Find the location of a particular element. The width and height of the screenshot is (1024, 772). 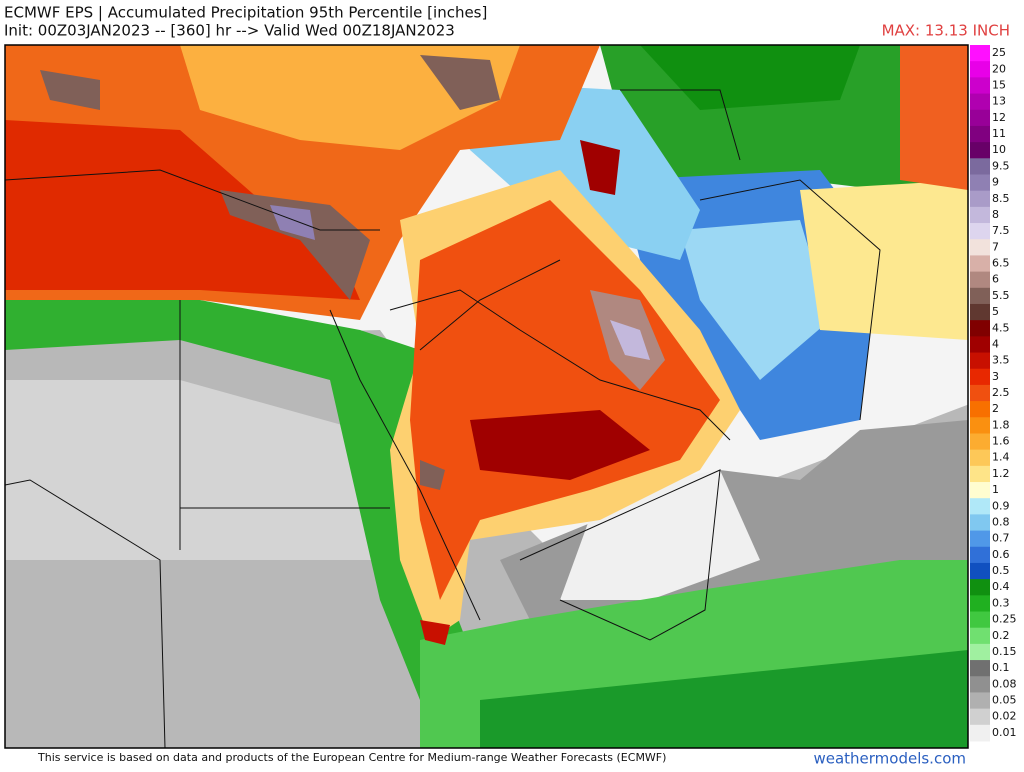

colorbar-label: 7 is located at coordinates (995, 246).